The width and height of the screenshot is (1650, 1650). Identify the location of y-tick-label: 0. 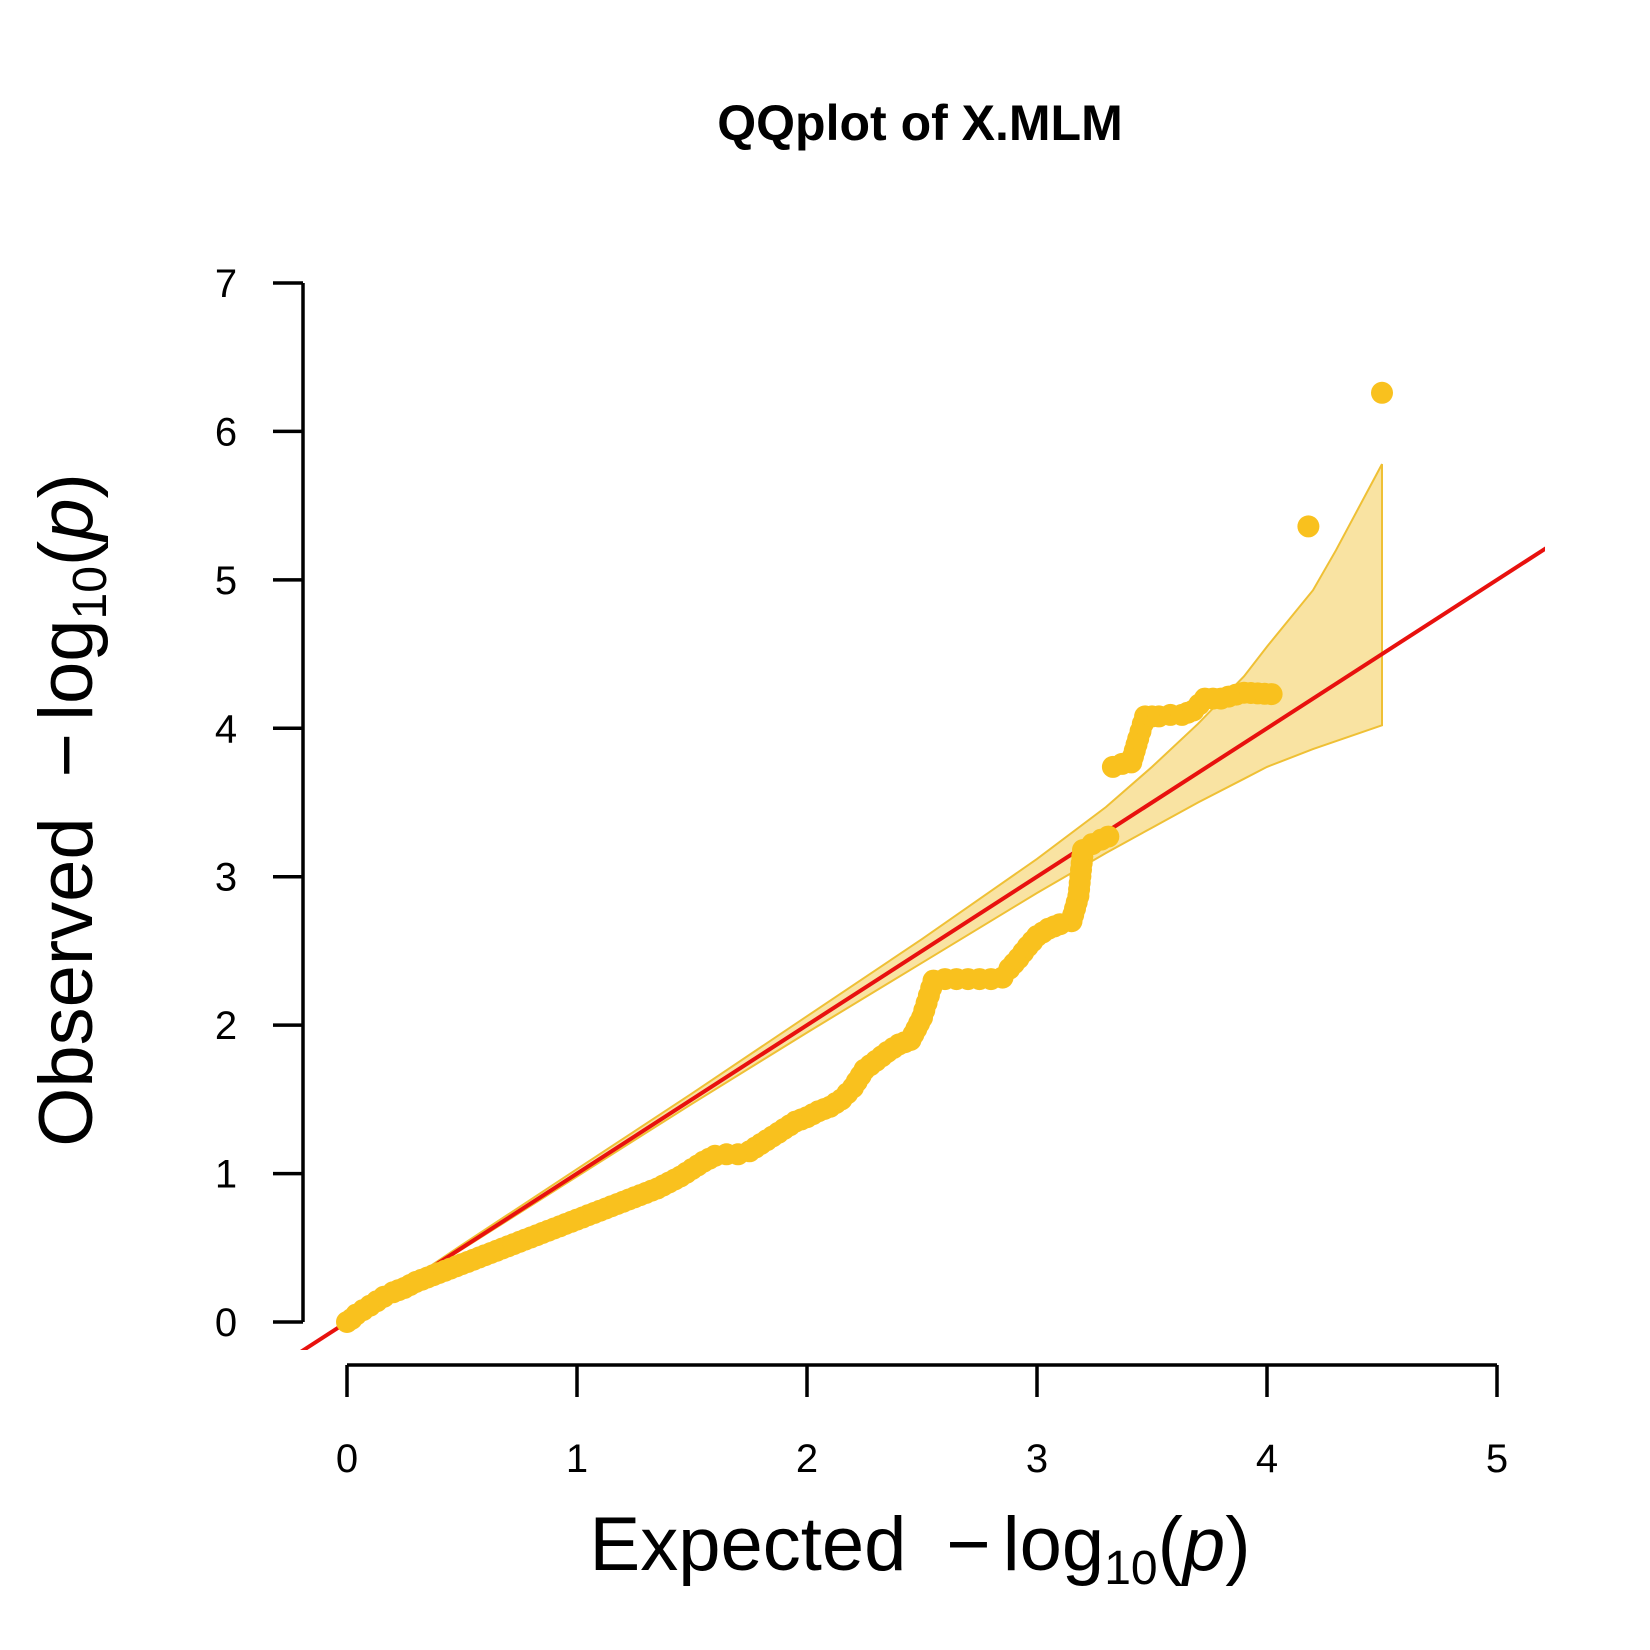
(226, 1323).